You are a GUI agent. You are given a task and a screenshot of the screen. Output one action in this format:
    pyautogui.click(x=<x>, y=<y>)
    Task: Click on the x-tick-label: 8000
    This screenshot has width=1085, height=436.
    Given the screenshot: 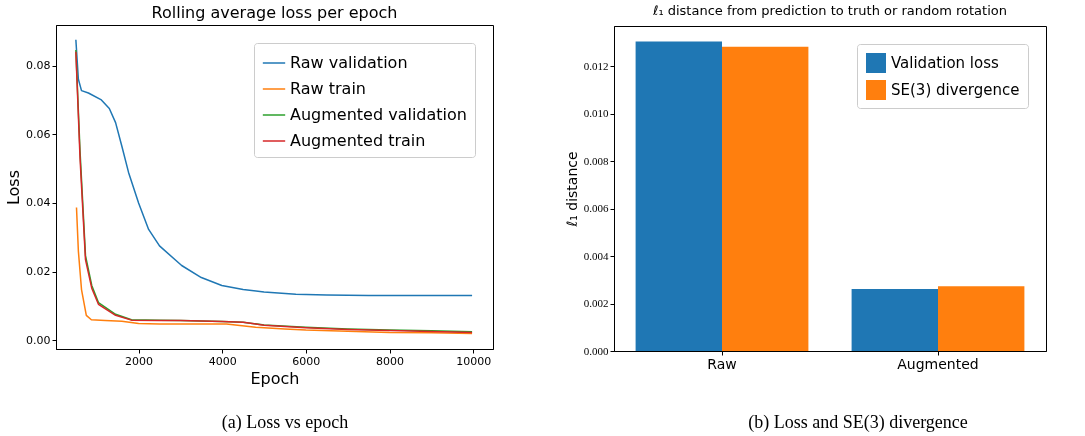 What is the action you would take?
    pyautogui.click(x=390, y=361)
    